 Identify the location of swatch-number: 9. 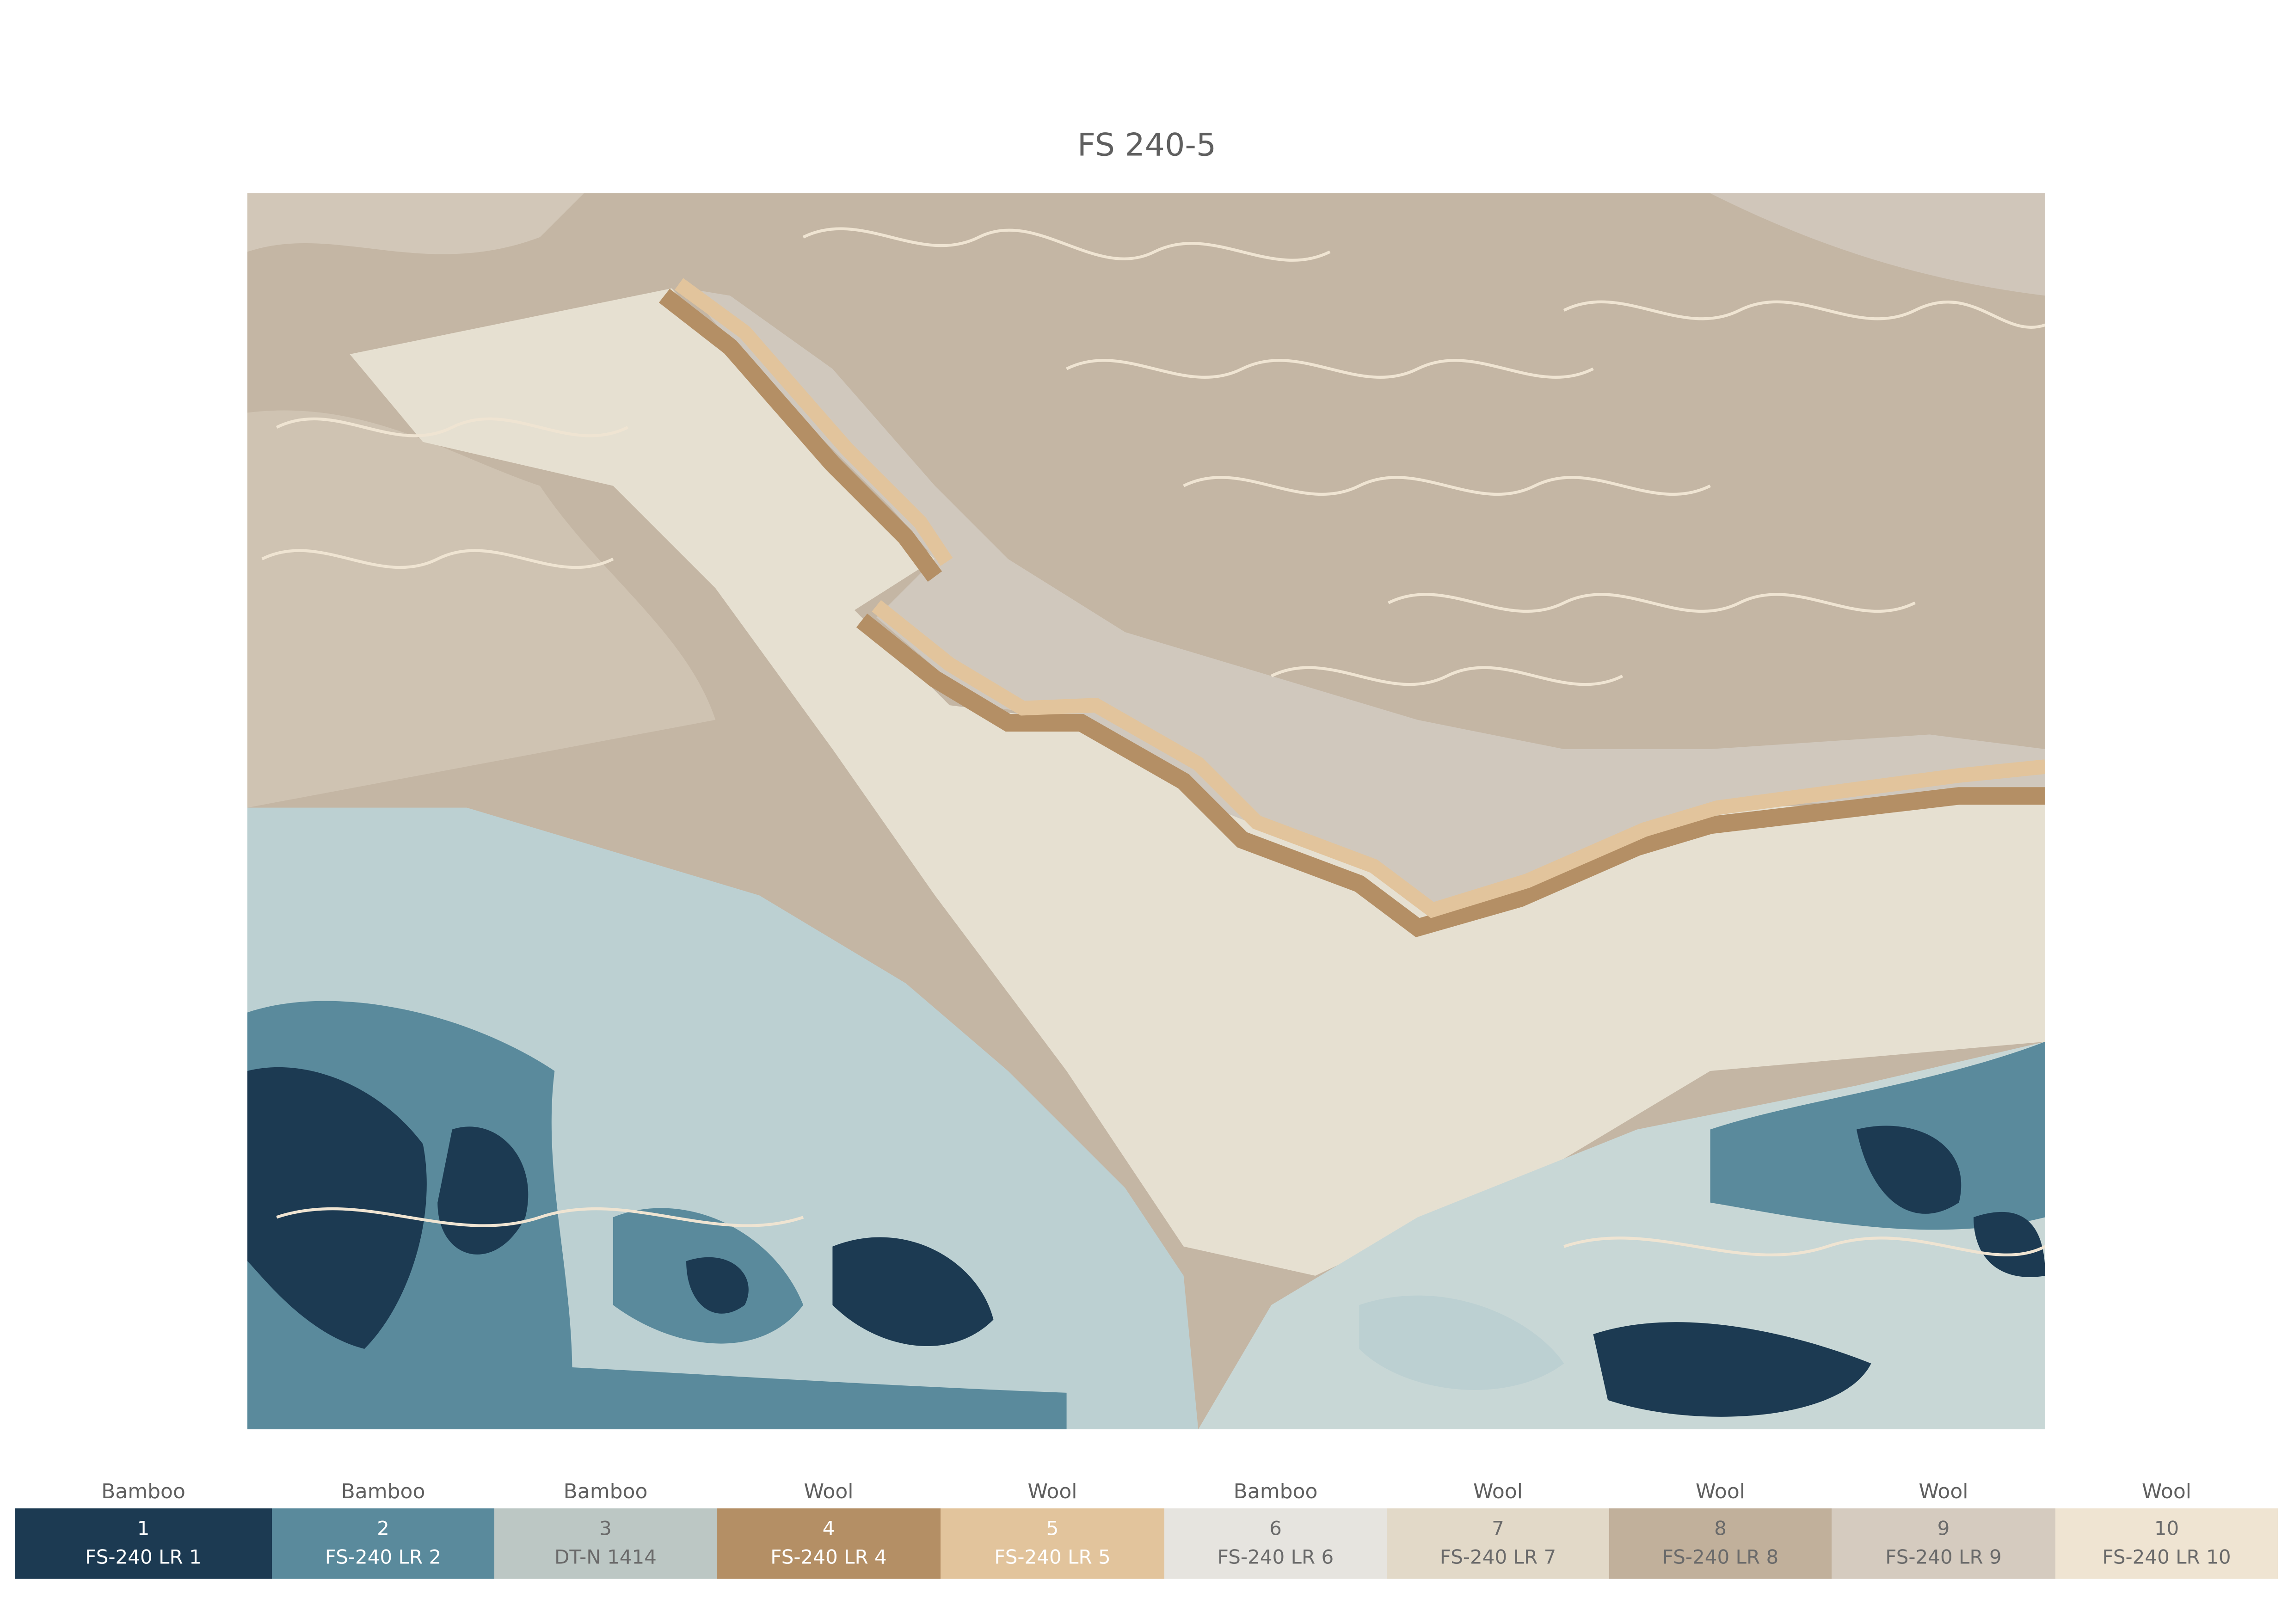
(1943, 1528).